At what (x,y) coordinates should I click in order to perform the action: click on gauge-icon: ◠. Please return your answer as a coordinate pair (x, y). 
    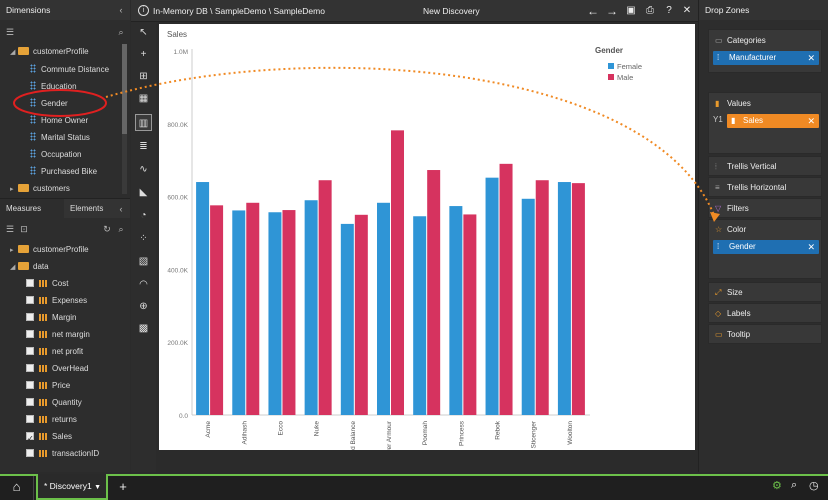
    Looking at the image, I should click on (143, 284).